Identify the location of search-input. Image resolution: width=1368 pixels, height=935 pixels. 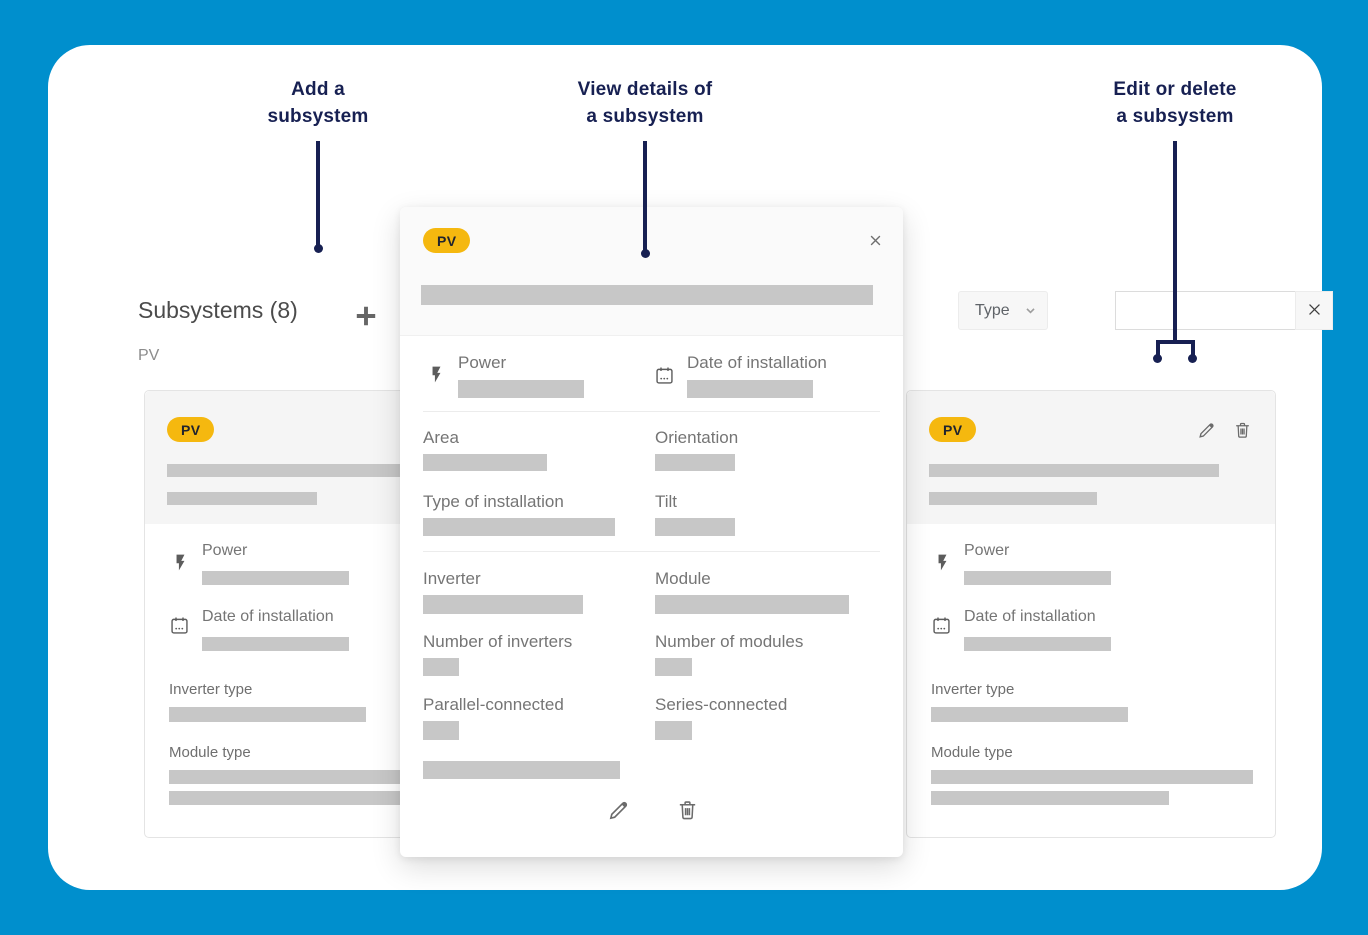
(1205, 310).